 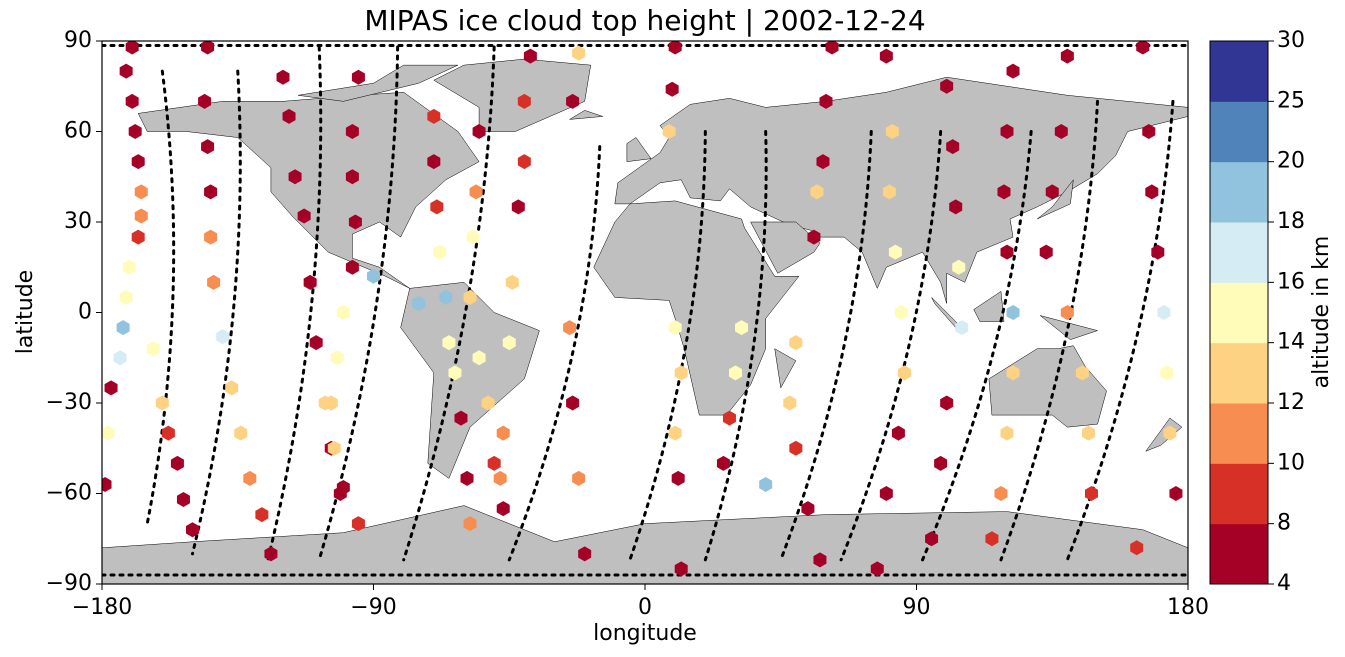 What do you see at coordinates (1291, 342) in the screenshot?
I see `colorbar-tick-label: 14` at bounding box center [1291, 342].